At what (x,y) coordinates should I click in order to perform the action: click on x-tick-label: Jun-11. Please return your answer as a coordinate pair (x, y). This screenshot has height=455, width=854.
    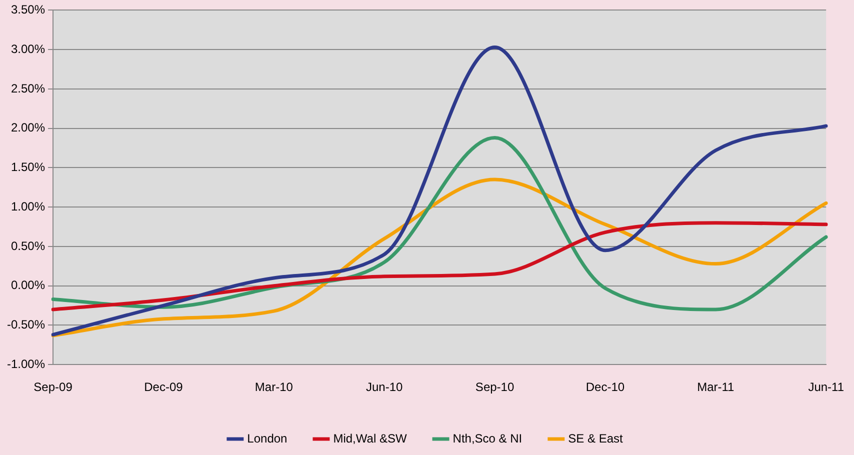
    Looking at the image, I should click on (826, 387).